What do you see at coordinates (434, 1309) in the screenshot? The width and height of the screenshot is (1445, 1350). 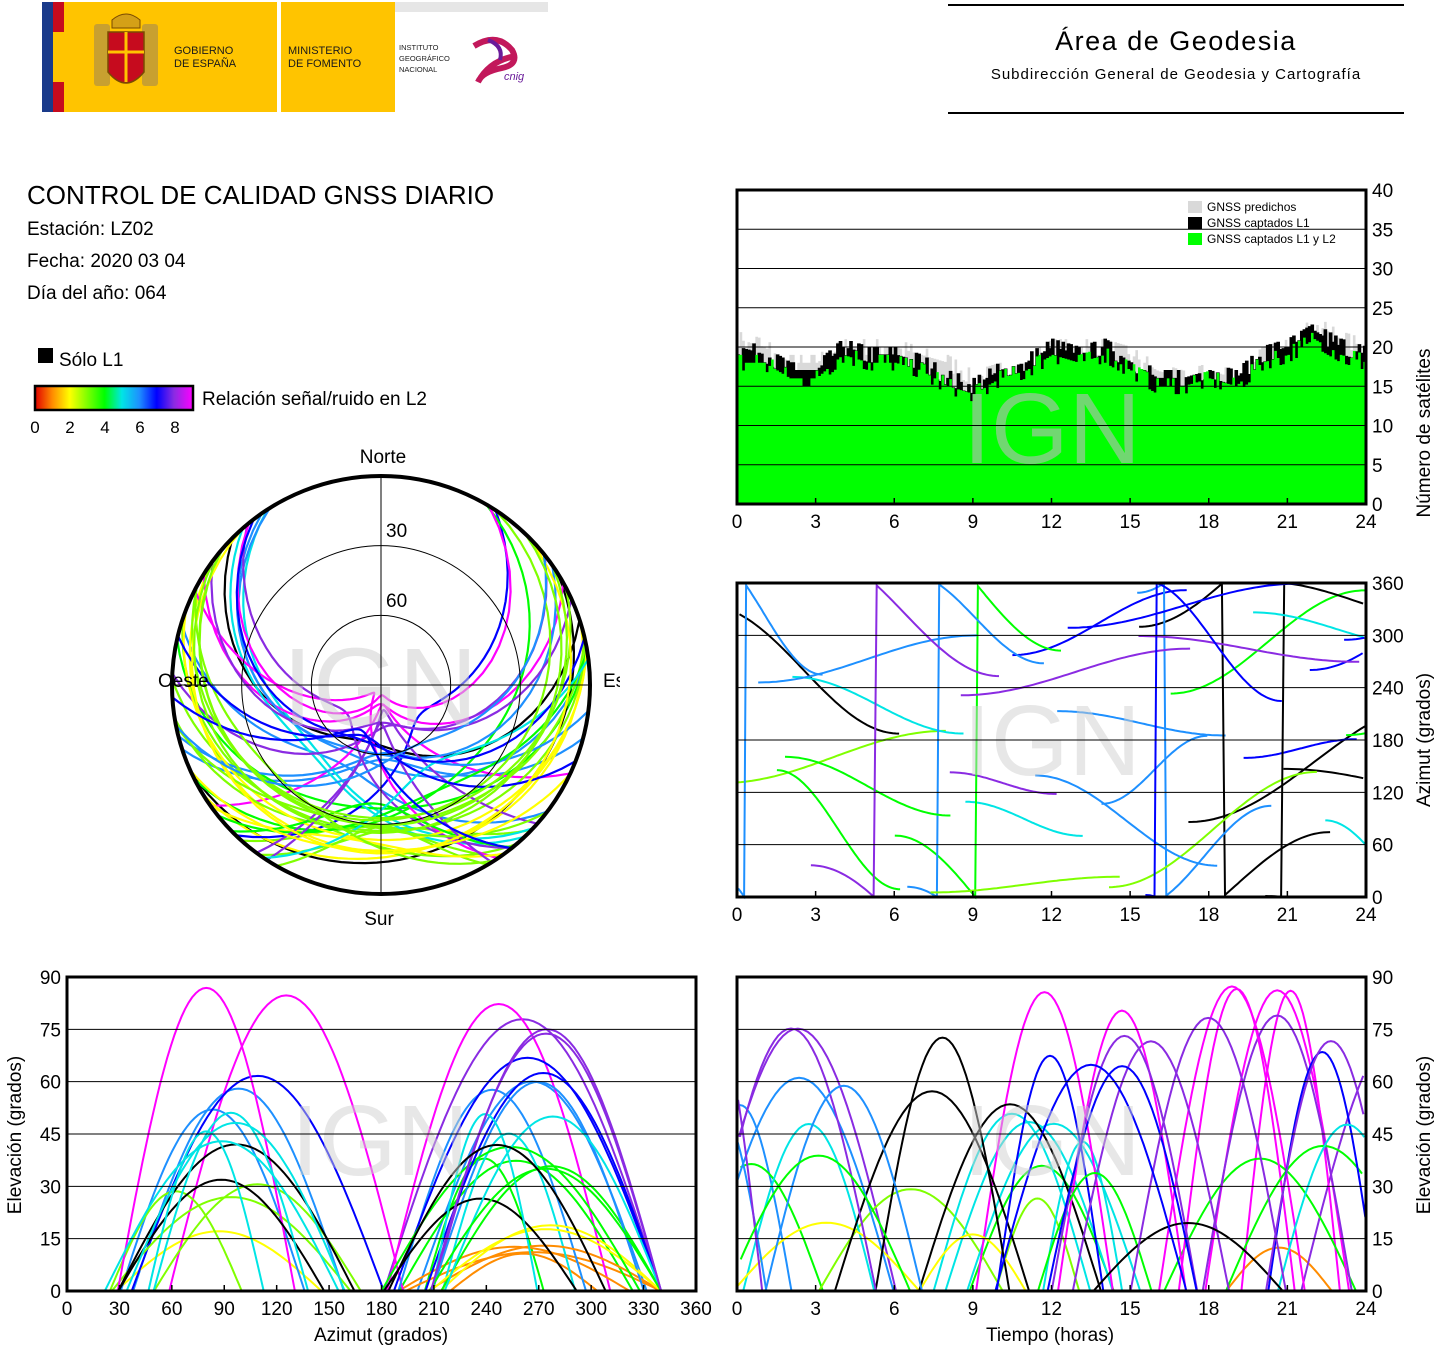 I see `x-tick-label: 210` at bounding box center [434, 1309].